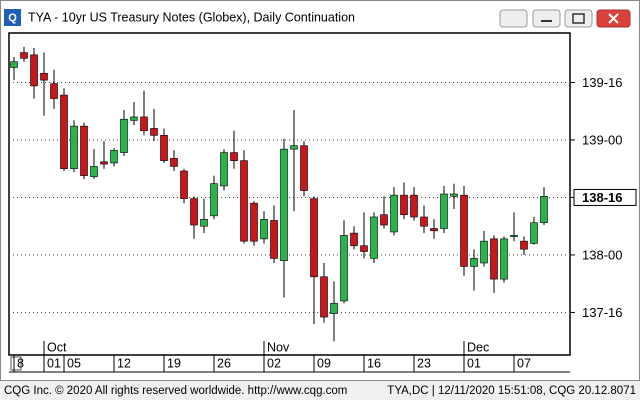  What do you see at coordinates (424, 363) in the screenshot?
I see `x-tick-label: 23` at bounding box center [424, 363].